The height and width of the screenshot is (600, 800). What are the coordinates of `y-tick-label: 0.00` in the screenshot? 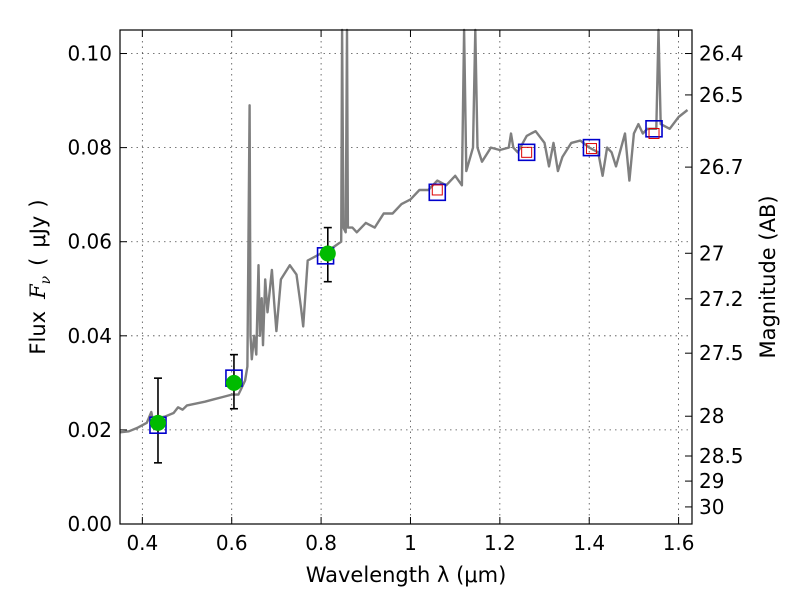 It's located at (89, 524).